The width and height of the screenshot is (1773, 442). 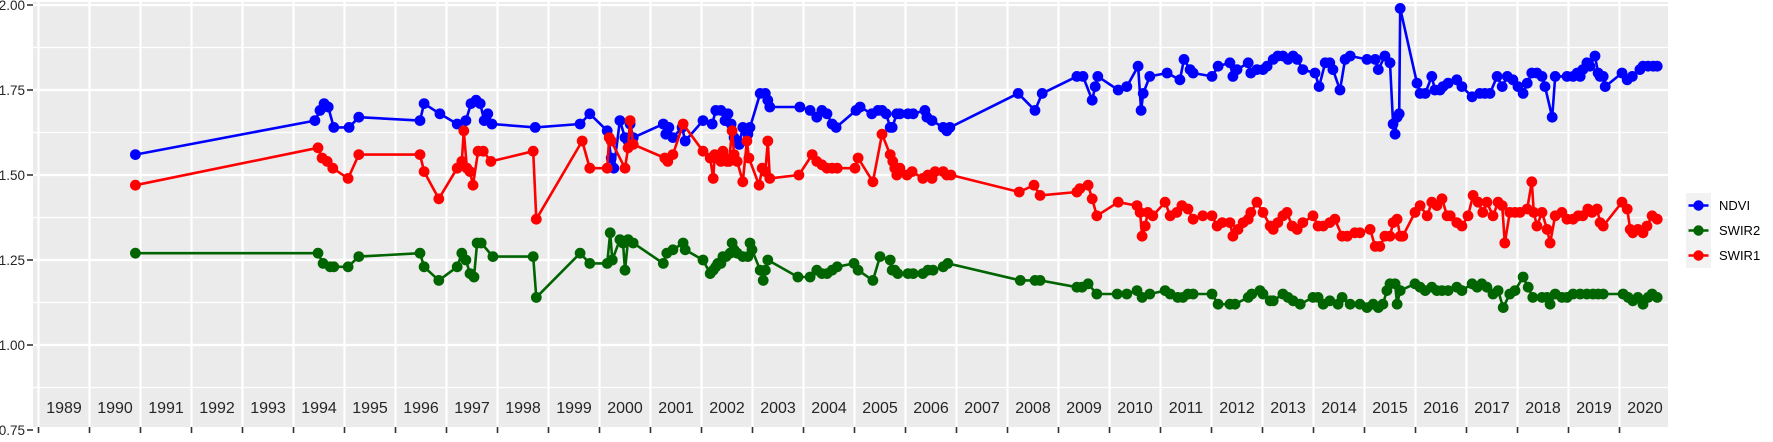 I want to click on x-tick-label: 2014, so click(x=1339, y=408).